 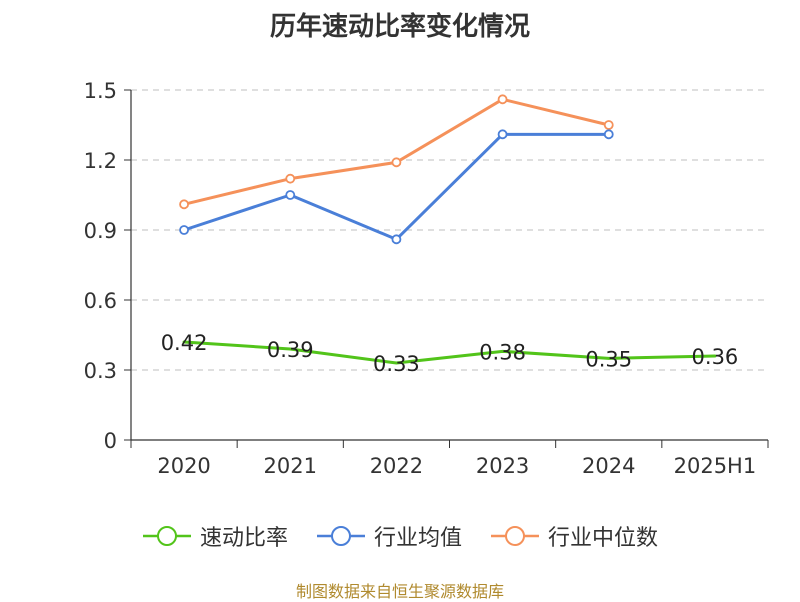 I want to click on chart-title: 历年速动比率变化情况, so click(x=399, y=27).